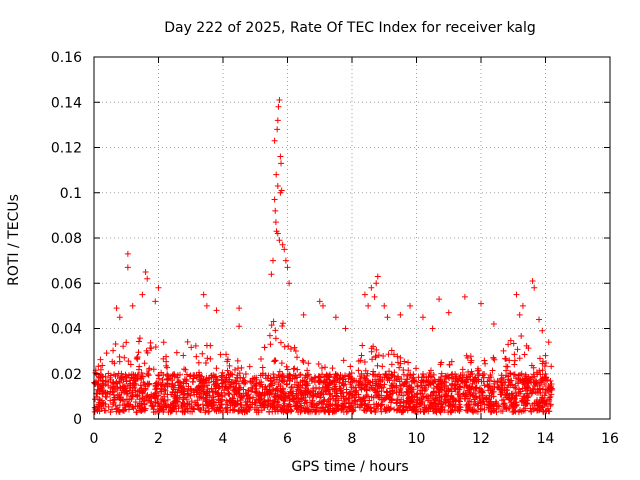 This screenshot has height=480, width=640. Describe the element at coordinates (66, 284) in the screenshot. I see `y-tick-label: 0.06` at that location.